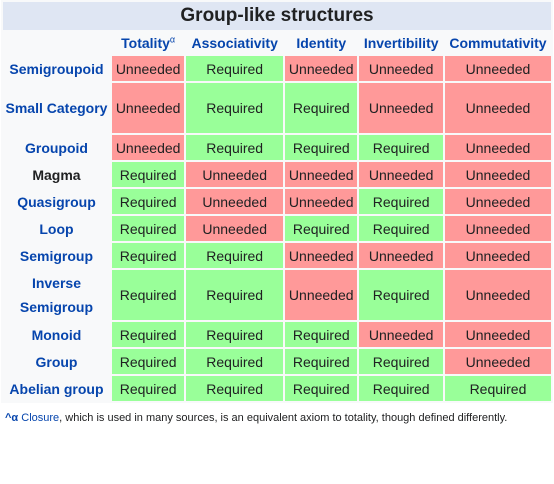  Describe the element at coordinates (56, 295) in the screenshot. I see `row-header: Inverse Semigroup` at that location.